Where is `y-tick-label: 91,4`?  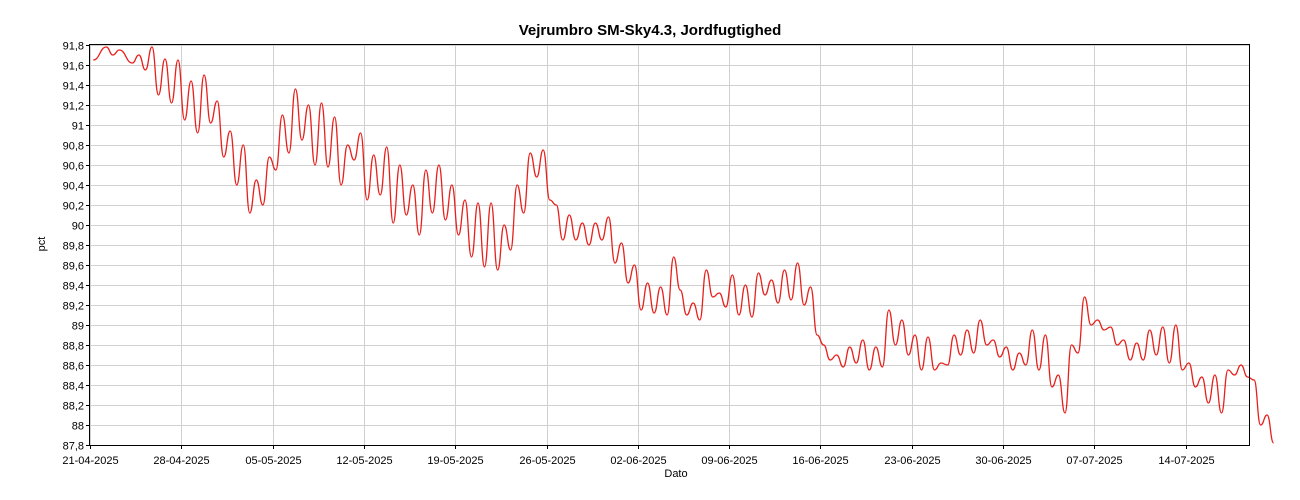
y-tick-label: 91,4 is located at coordinates (73, 87).